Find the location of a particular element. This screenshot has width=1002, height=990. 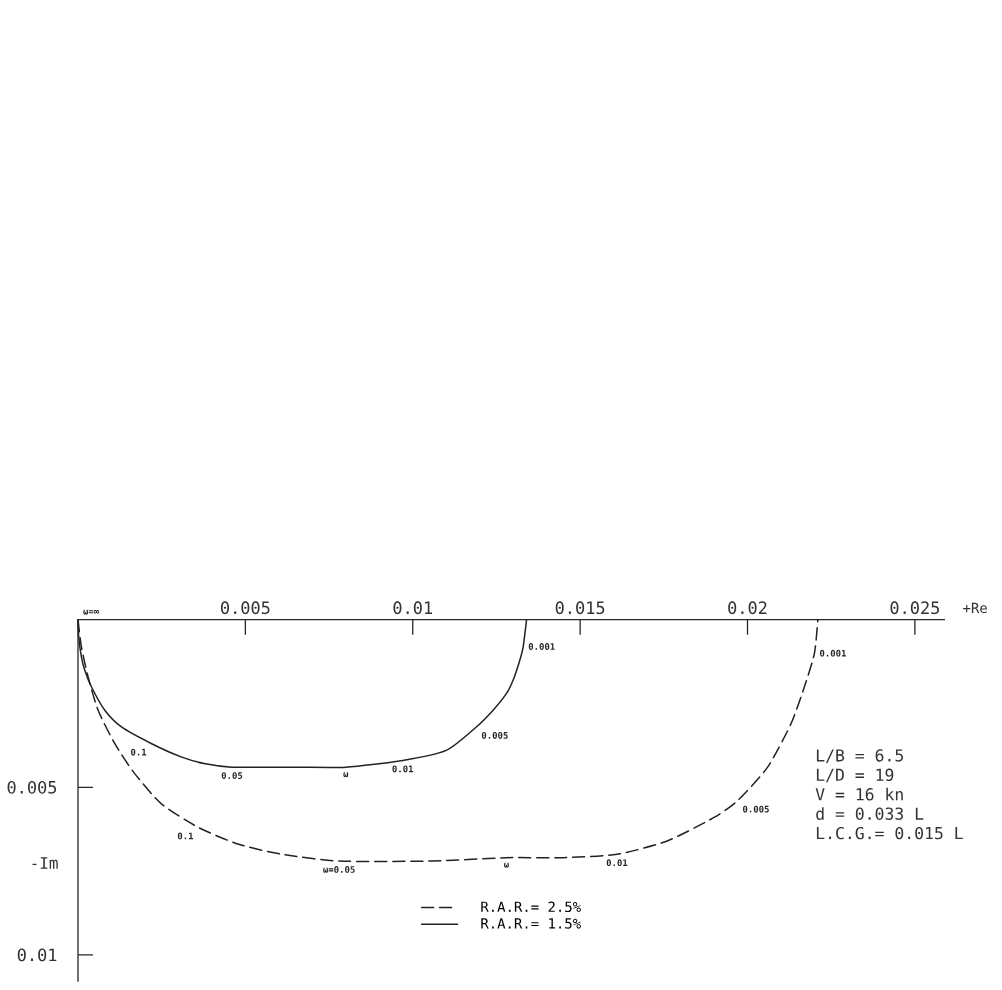

annotation: L/B = 6.5 is located at coordinates (859, 756).